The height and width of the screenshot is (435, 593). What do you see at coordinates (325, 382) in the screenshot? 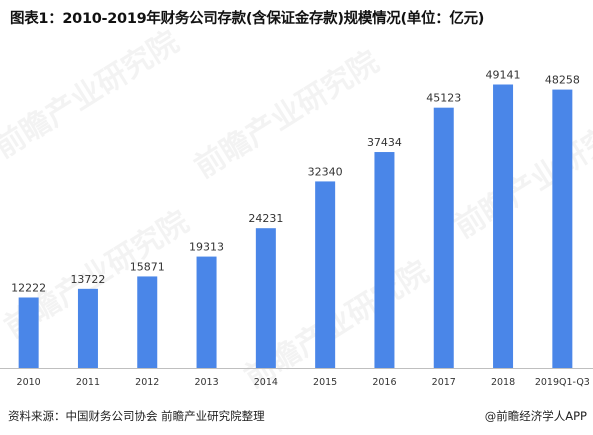
I see `x-tick-label: 2015` at bounding box center [325, 382].